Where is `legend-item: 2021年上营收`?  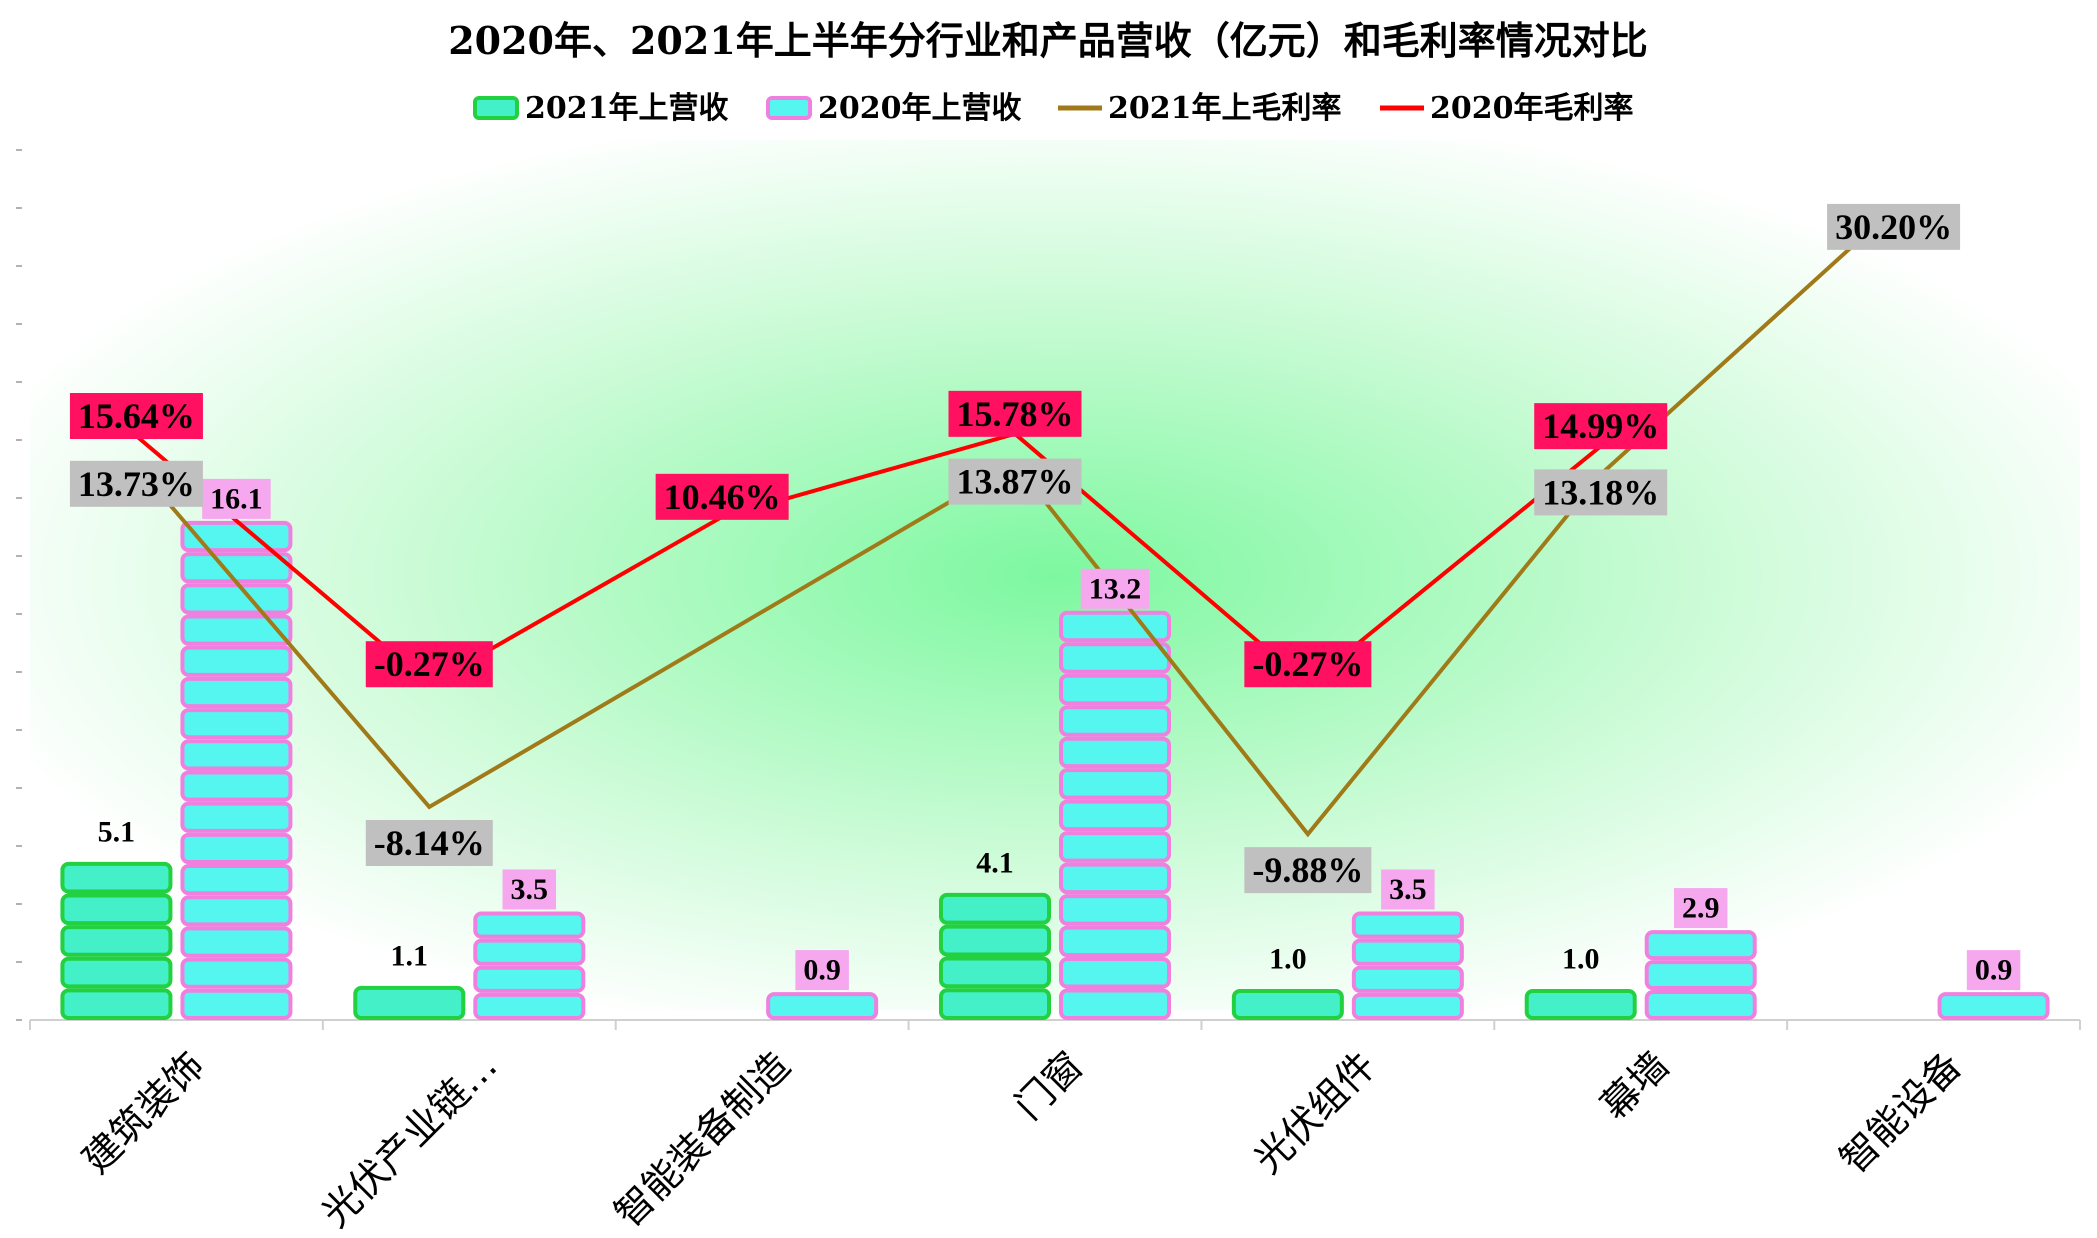
legend-item: 2021年上营收 is located at coordinates (601, 108).